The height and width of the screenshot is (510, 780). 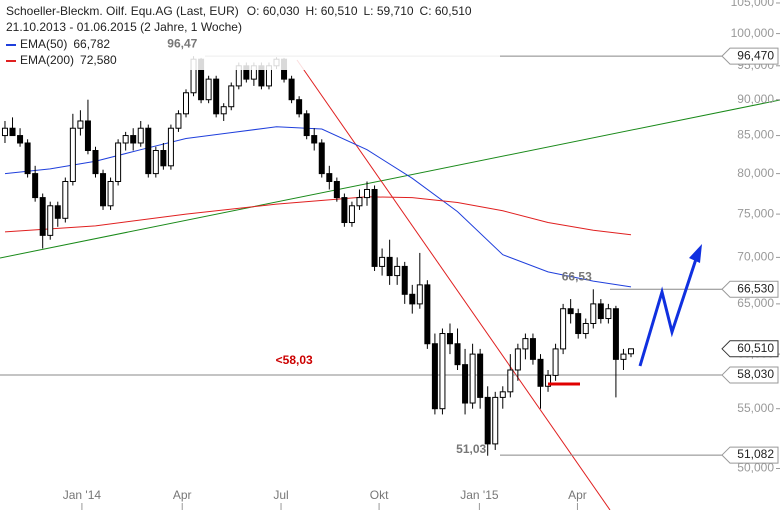 I want to click on y-tick-label: 65,000, so click(x=755, y=303).